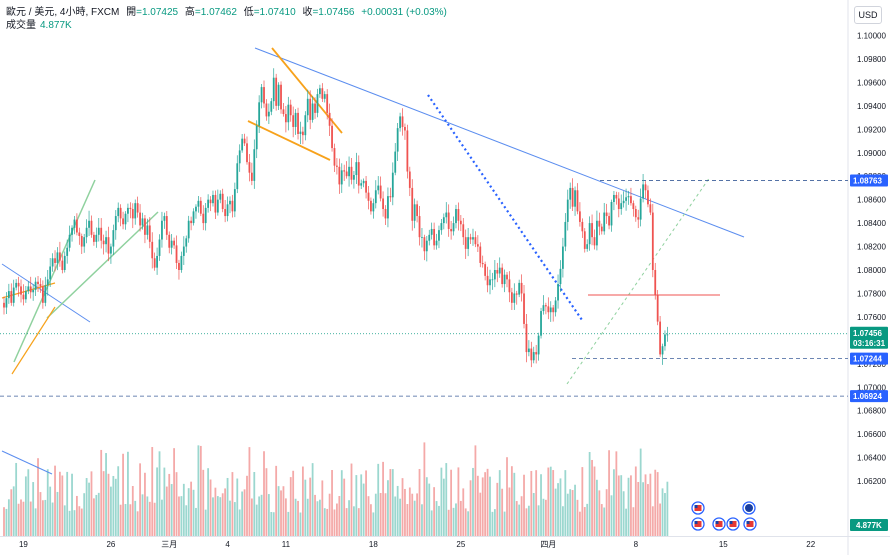  What do you see at coordinates (868, 15) in the screenshot?
I see `currency-unit-button: USD` at bounding box center [868, 15].